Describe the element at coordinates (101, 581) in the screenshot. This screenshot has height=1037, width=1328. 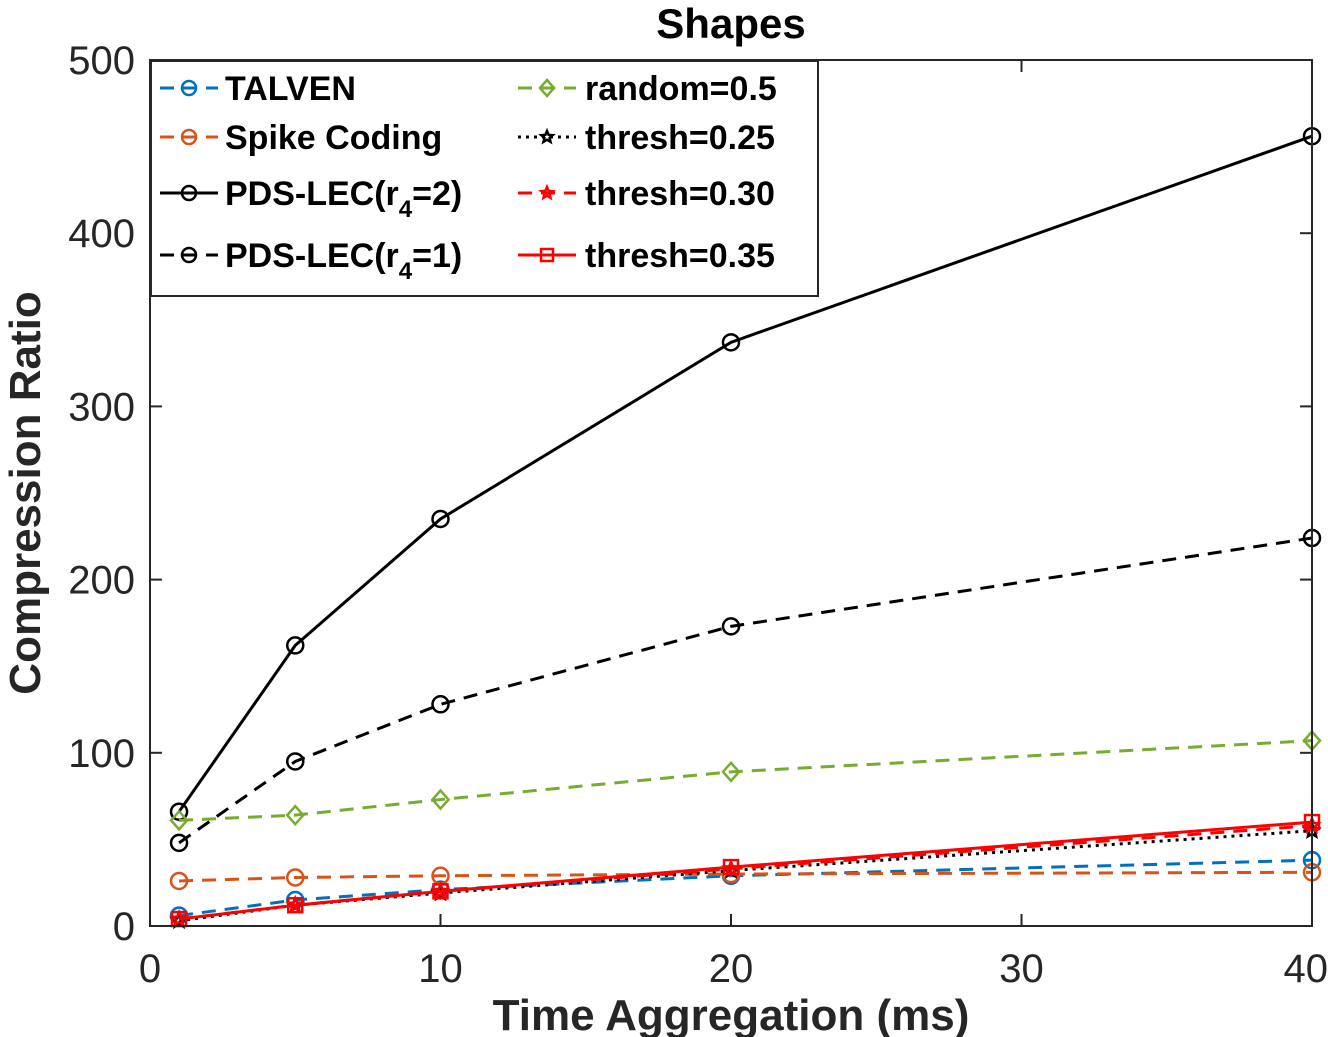
I see `y-tick-label: 200` at that location.